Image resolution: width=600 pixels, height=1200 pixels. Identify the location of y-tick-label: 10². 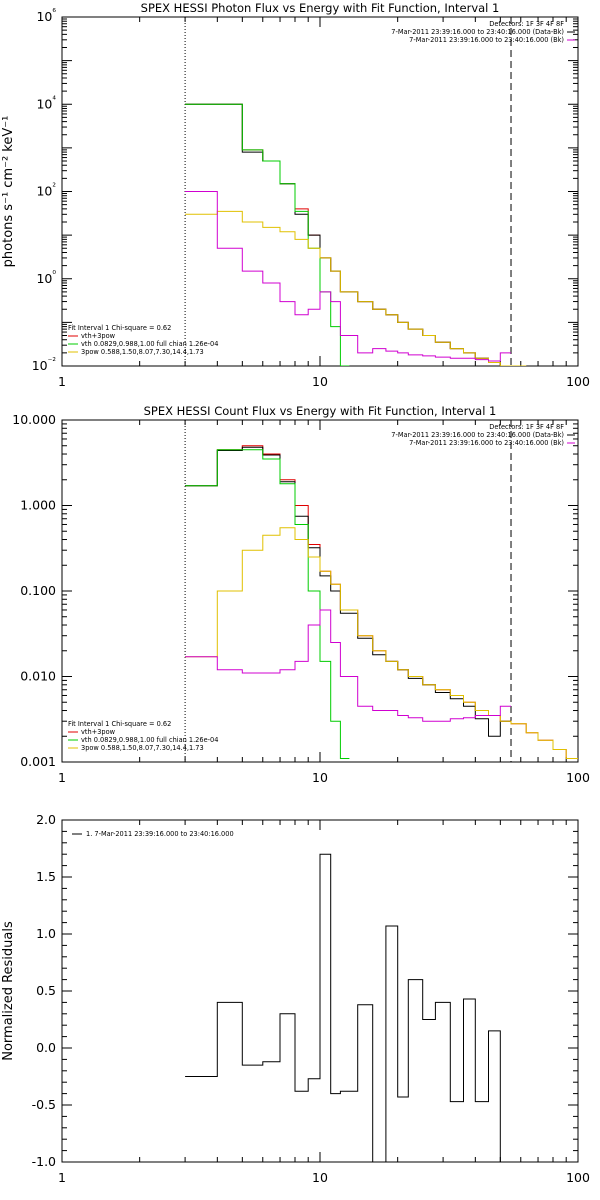
(46, 191).